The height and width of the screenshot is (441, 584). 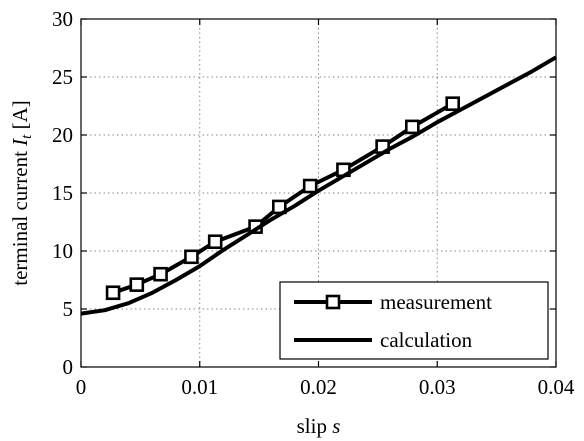 I want to click on legend-label: measurement, so click(x=436, y=302).